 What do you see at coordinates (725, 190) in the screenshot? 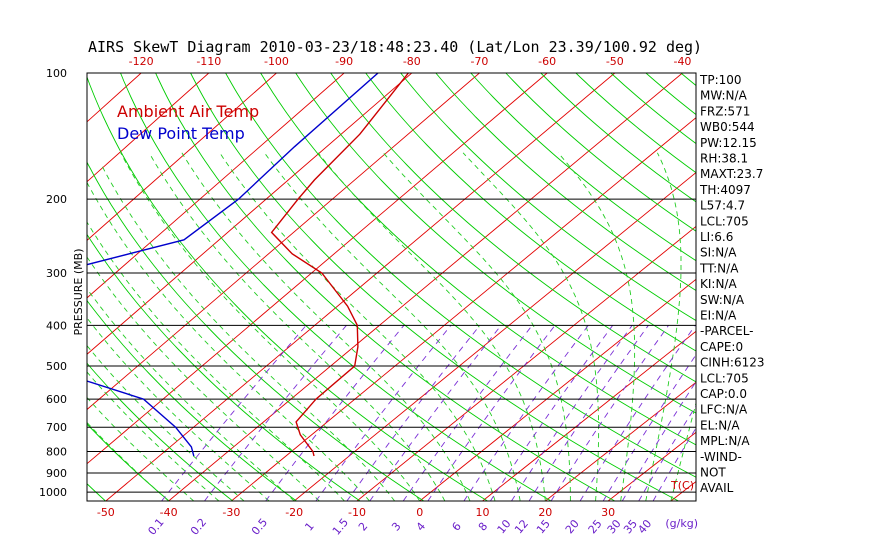
I see `stats-panel-entry: TH:4097` at bounding box center [725, 190].